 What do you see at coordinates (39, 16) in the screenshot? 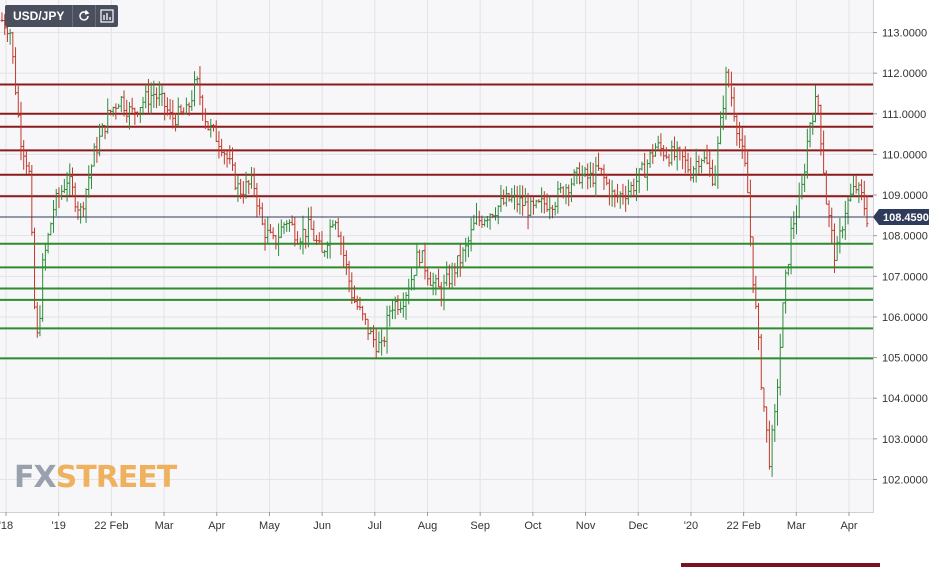
I see `symbol-label: USD/JPY` at bounding box center [39, 16].